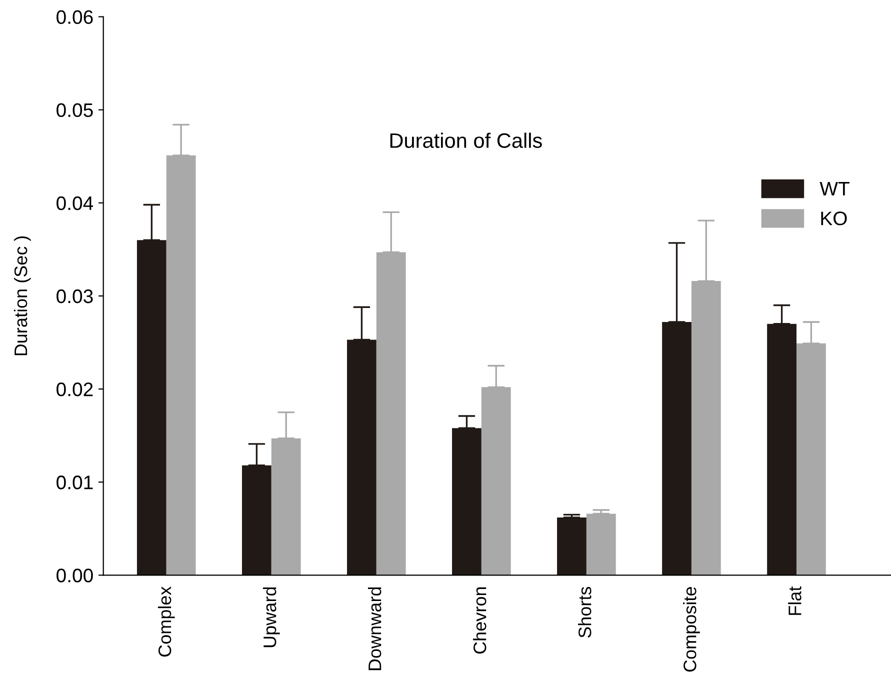  Describe the element at coordinates (74, 483) in the screenshot. I see `y-tick-label: 0.01` at that location.